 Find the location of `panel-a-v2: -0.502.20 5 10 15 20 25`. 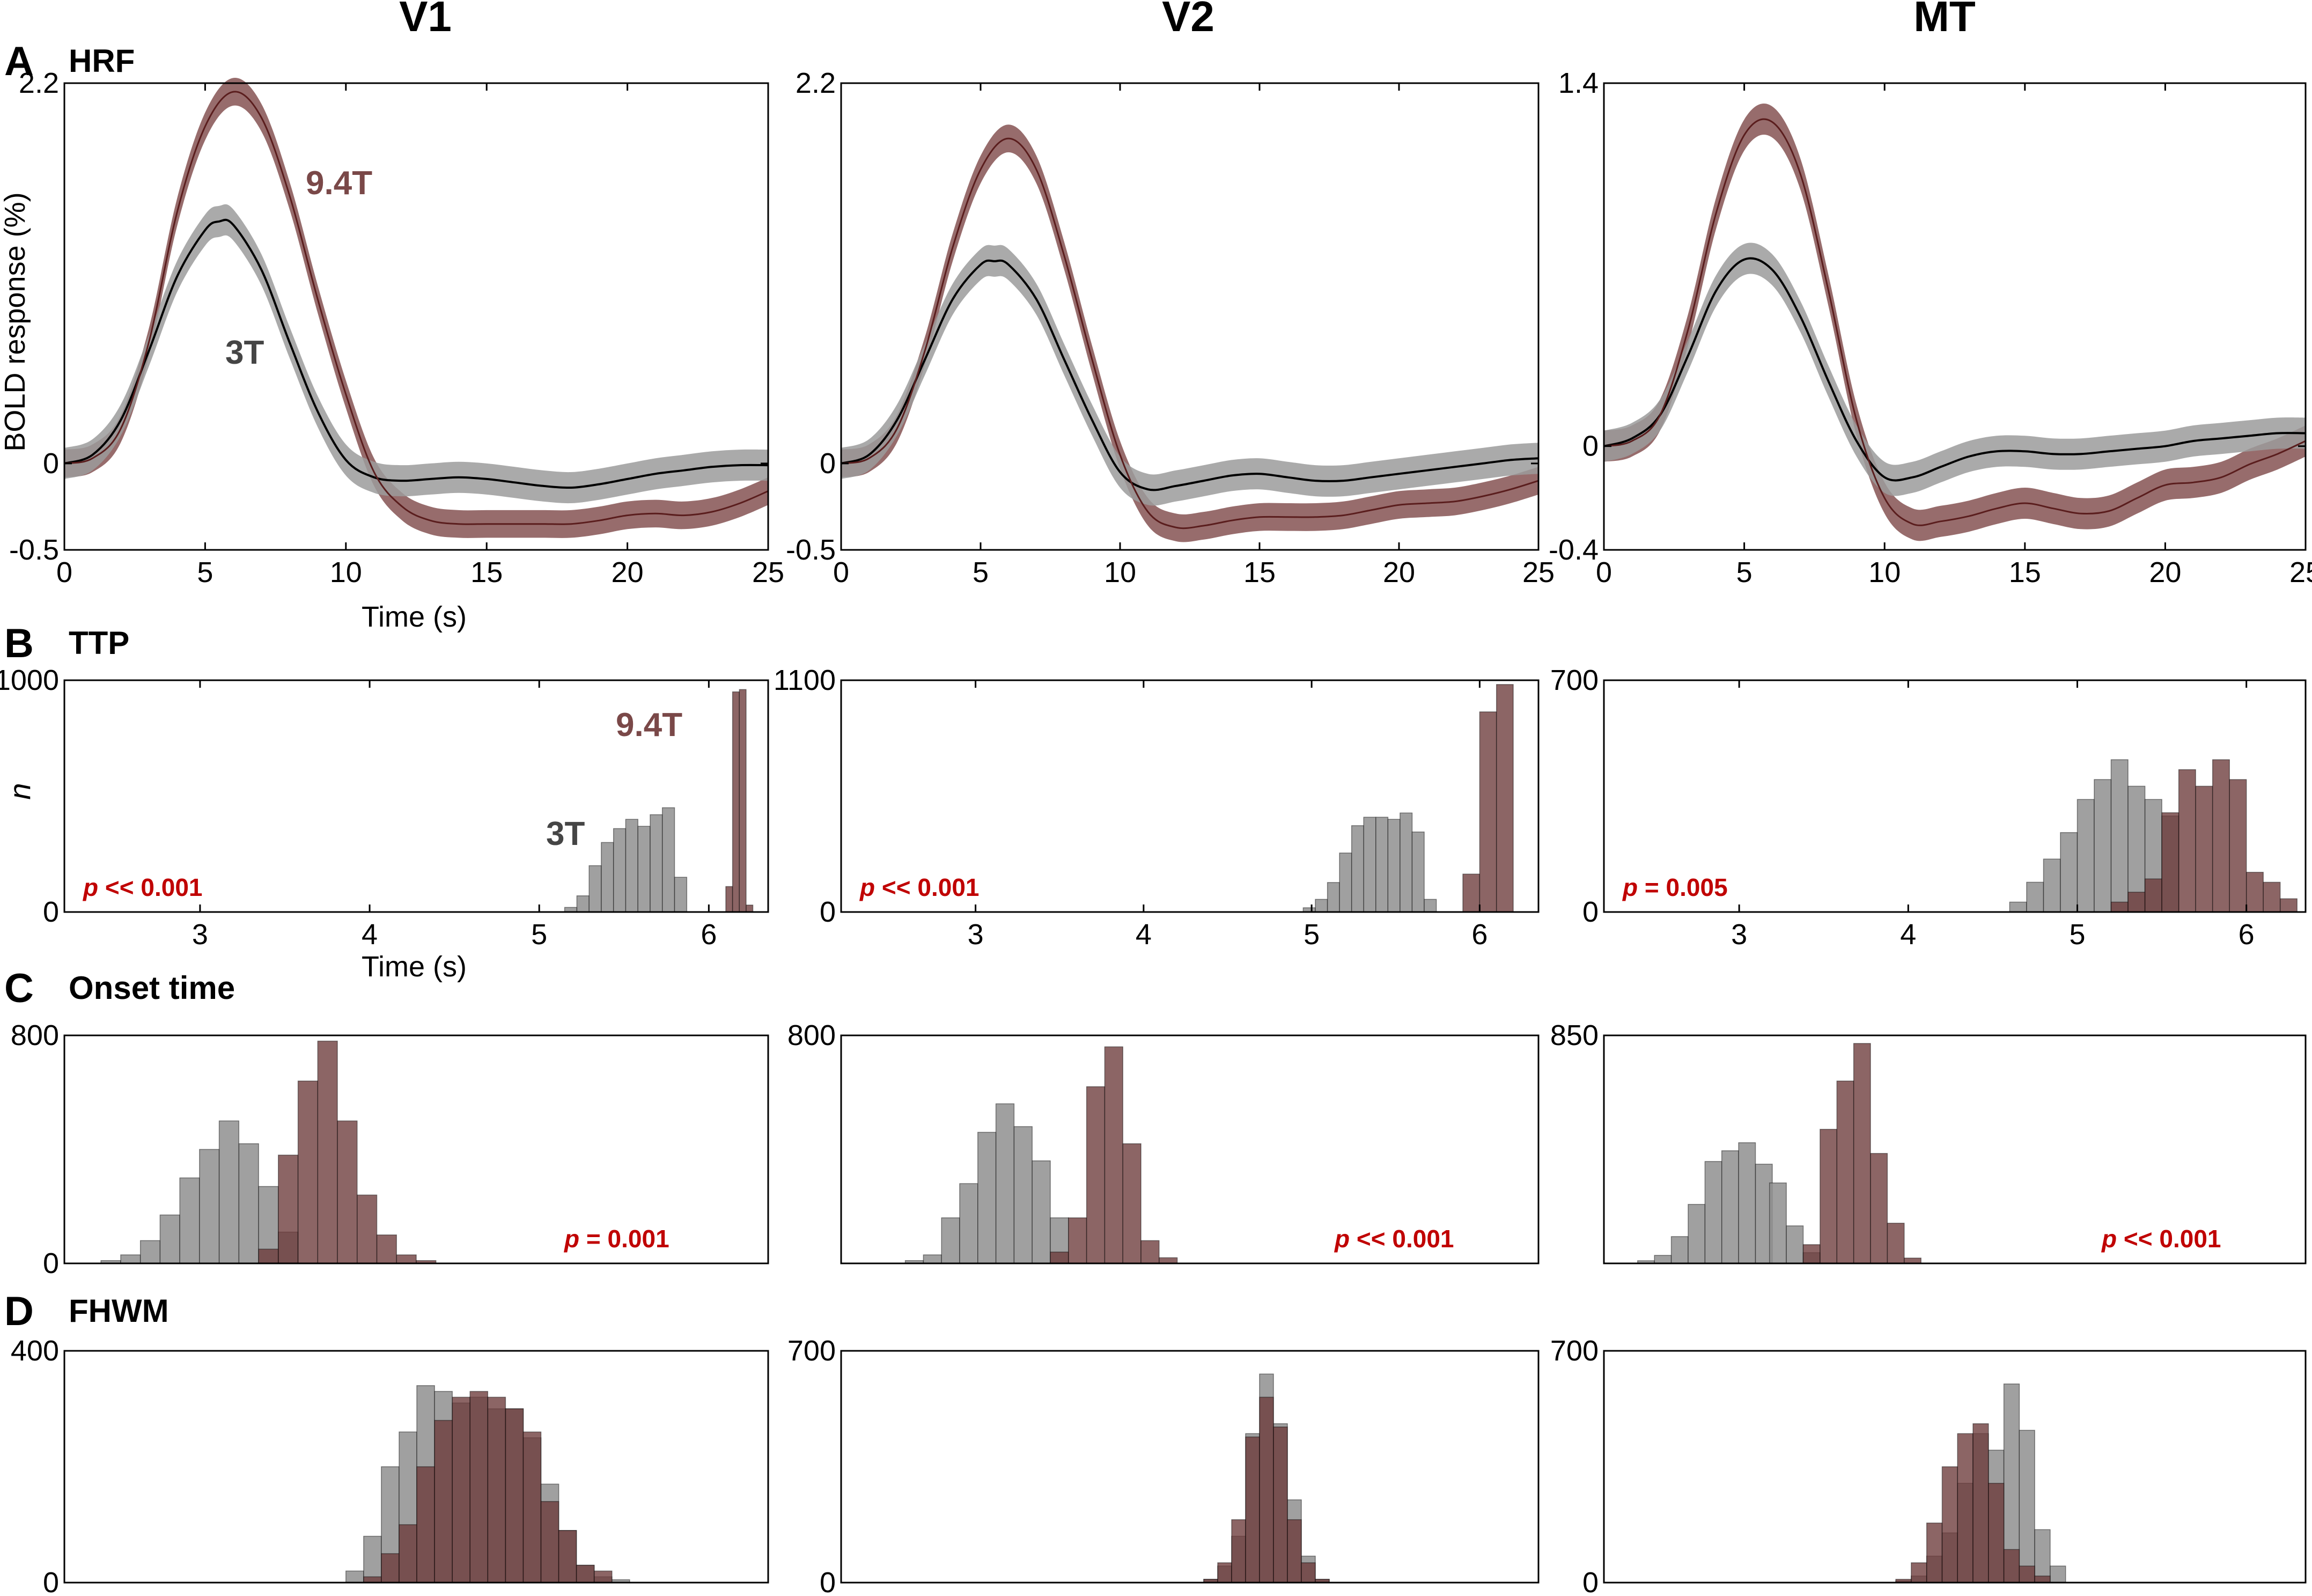

panel-a-v2: -0.502.20 5 10 15 20 25 is located at coordinates (1170, 328).